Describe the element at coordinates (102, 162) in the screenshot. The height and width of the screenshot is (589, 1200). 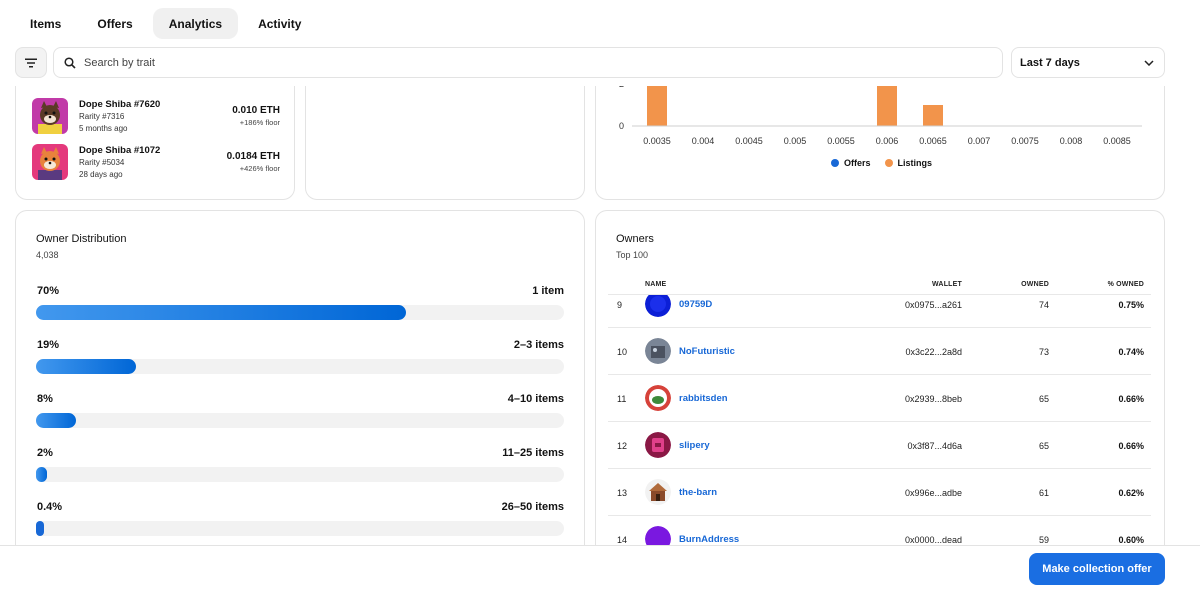
I see `nft-rarity: Rarity #5034` at that location.